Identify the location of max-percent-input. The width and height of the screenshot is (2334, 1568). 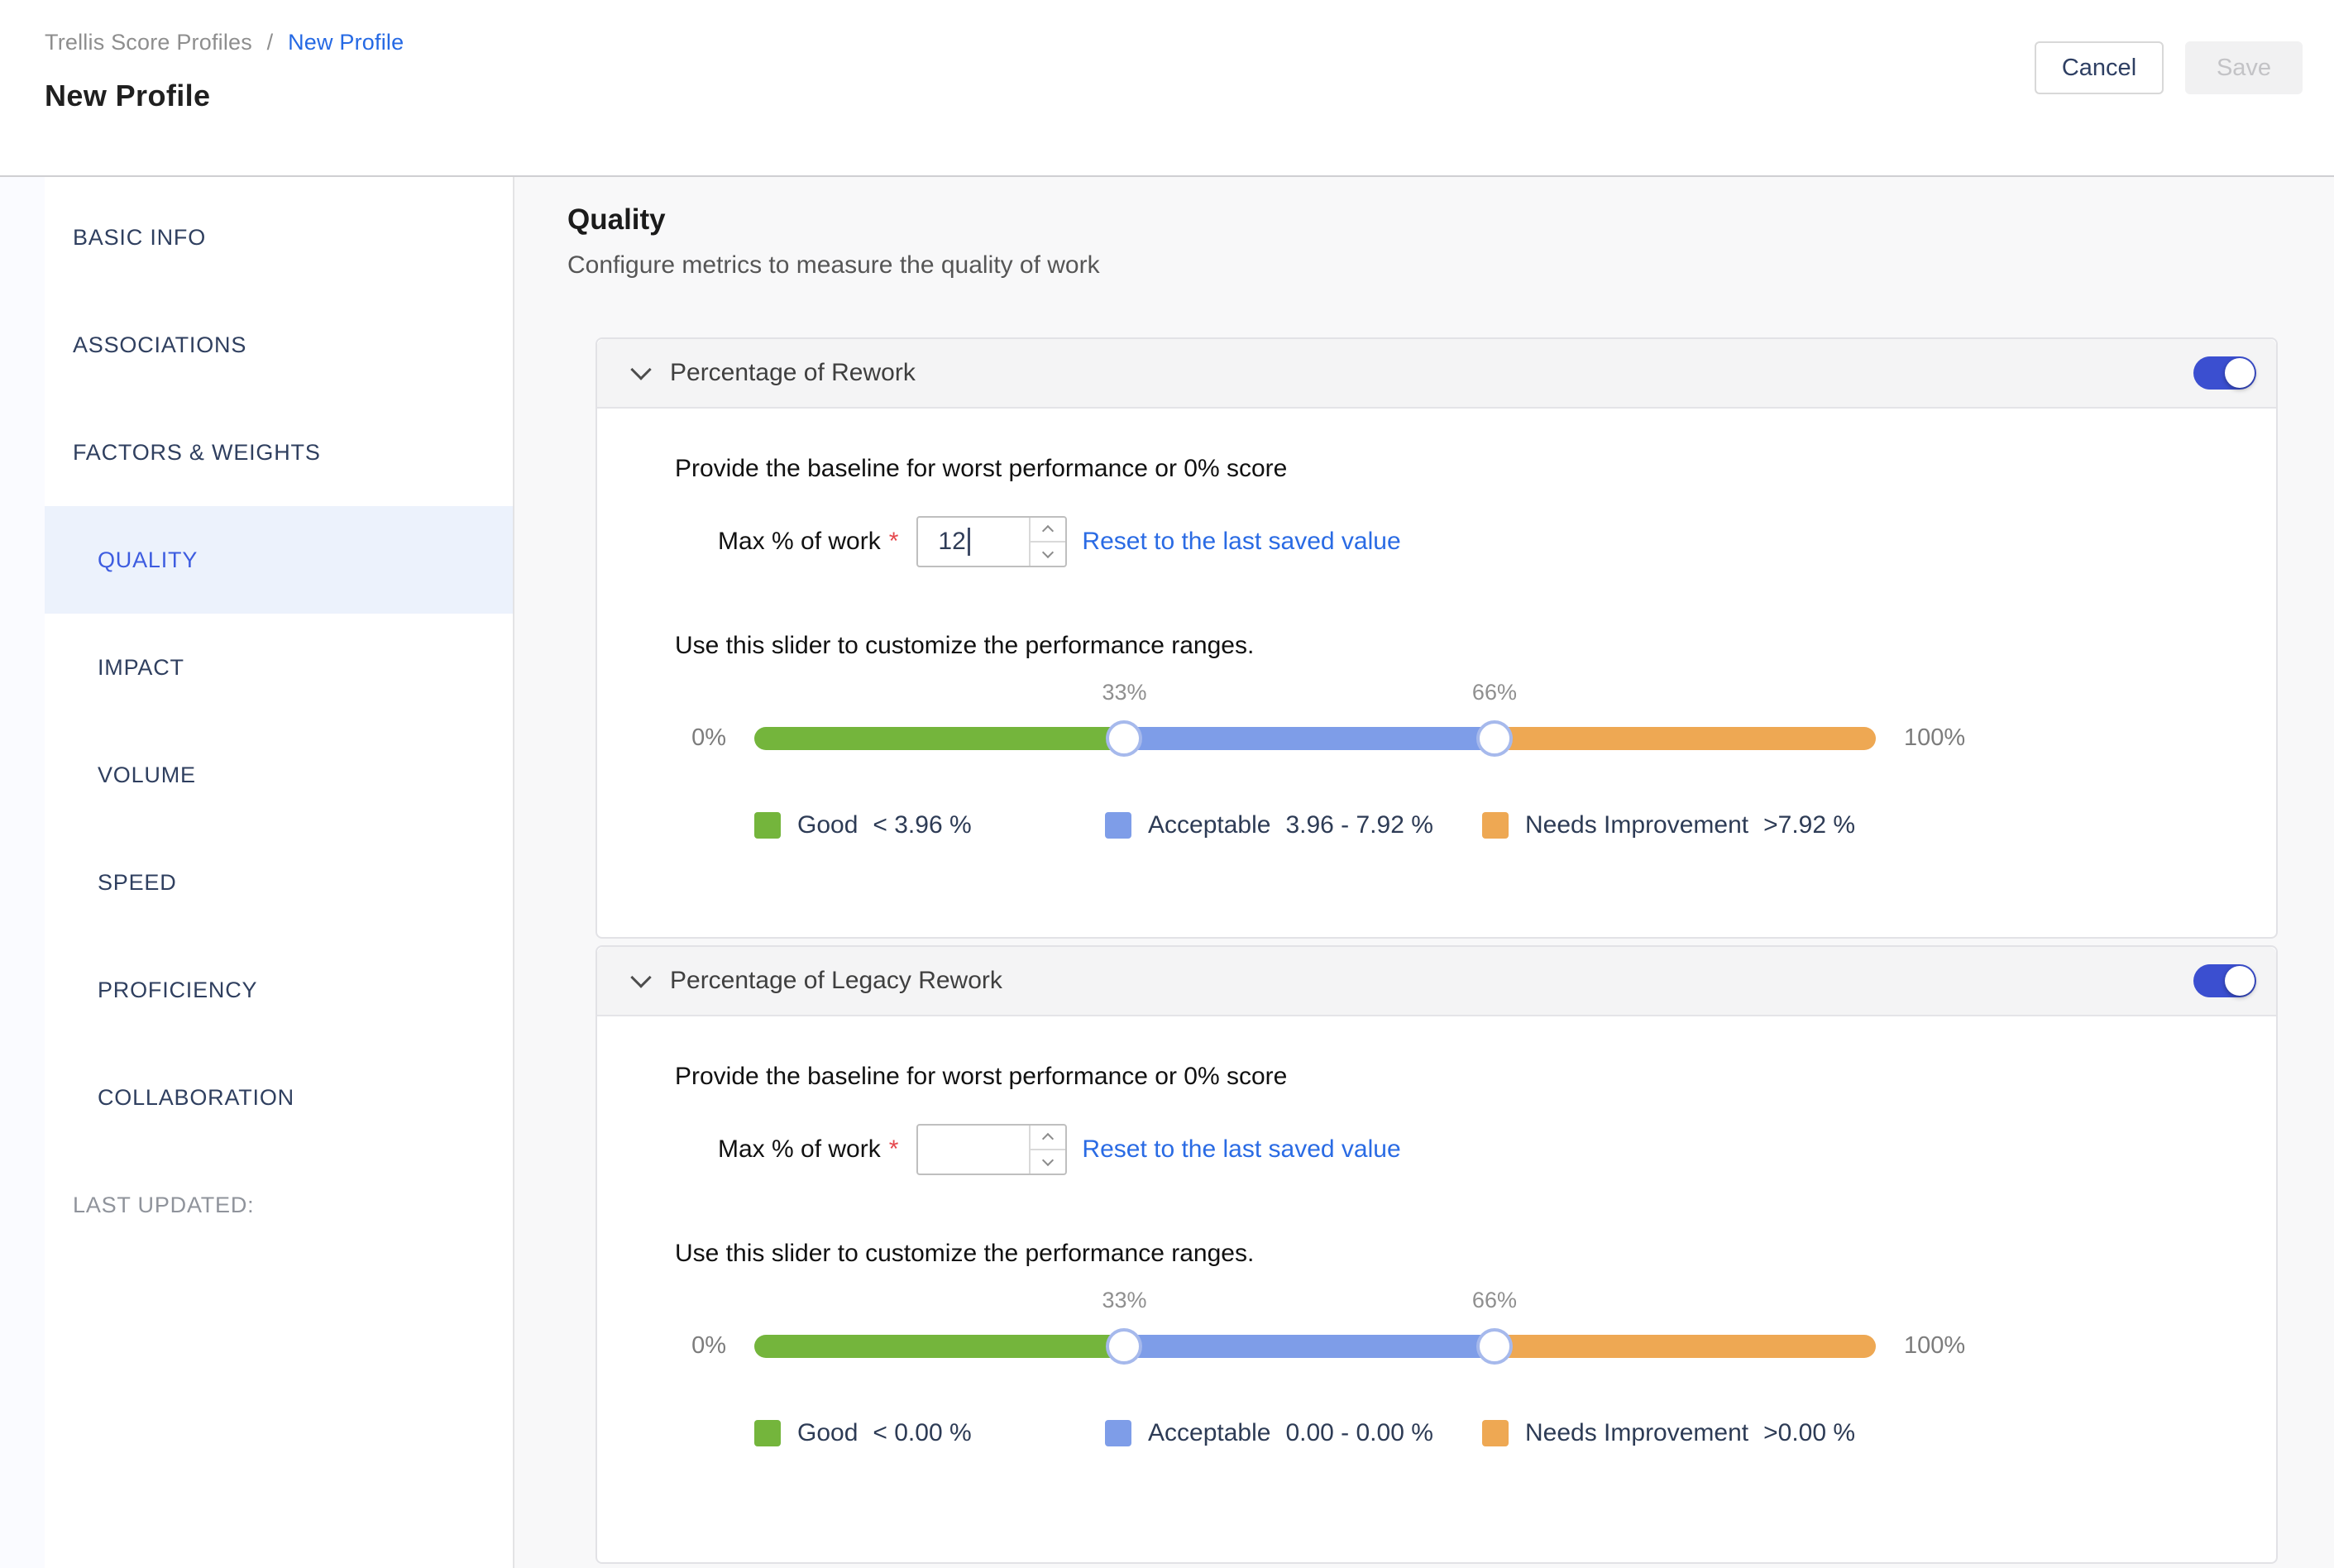
(974, 1150).